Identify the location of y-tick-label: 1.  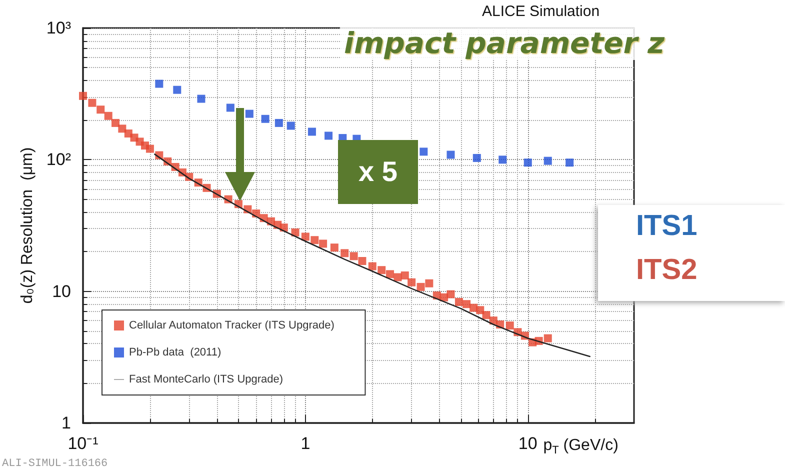
(66, 423).